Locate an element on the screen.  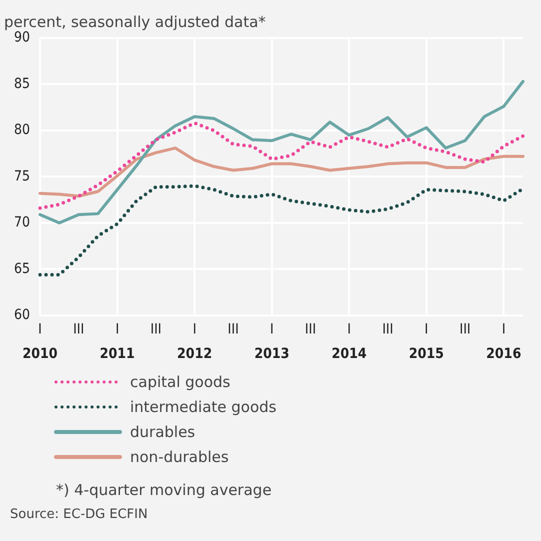
x2-tick-label: 2011 is located at coordinates (117, 354).